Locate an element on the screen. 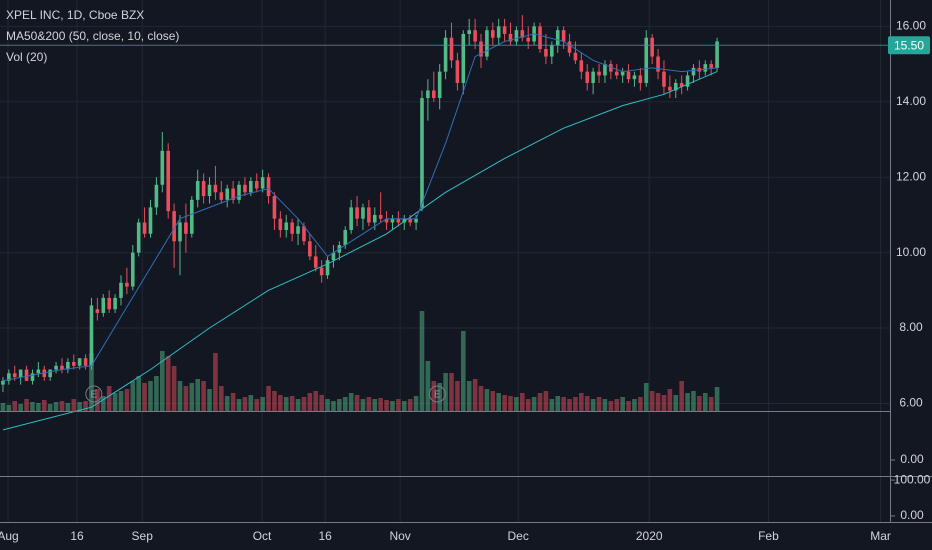  x-tick-label: Aug is located at coordinates (9, 536).